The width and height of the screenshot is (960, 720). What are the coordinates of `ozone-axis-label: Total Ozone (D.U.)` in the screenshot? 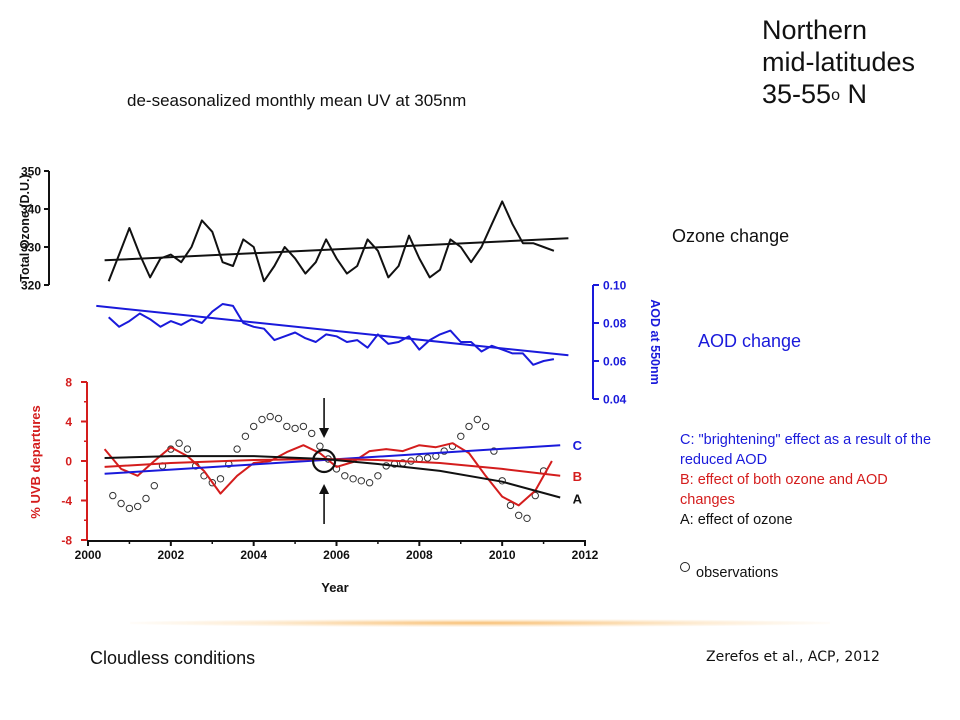 It's located at (25, 227).